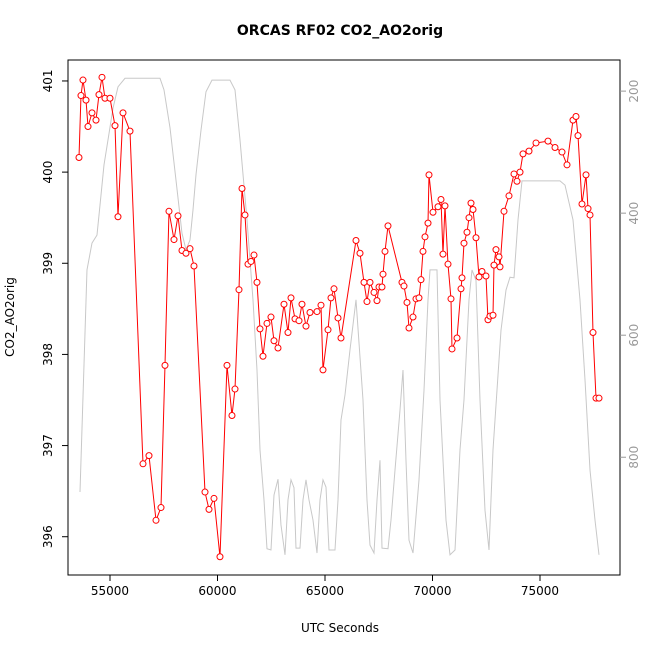  What do you see at coordinates (634, 213) in the screenshot?
I see `y2-tick-label: 400` at bounding box center [634, 213].